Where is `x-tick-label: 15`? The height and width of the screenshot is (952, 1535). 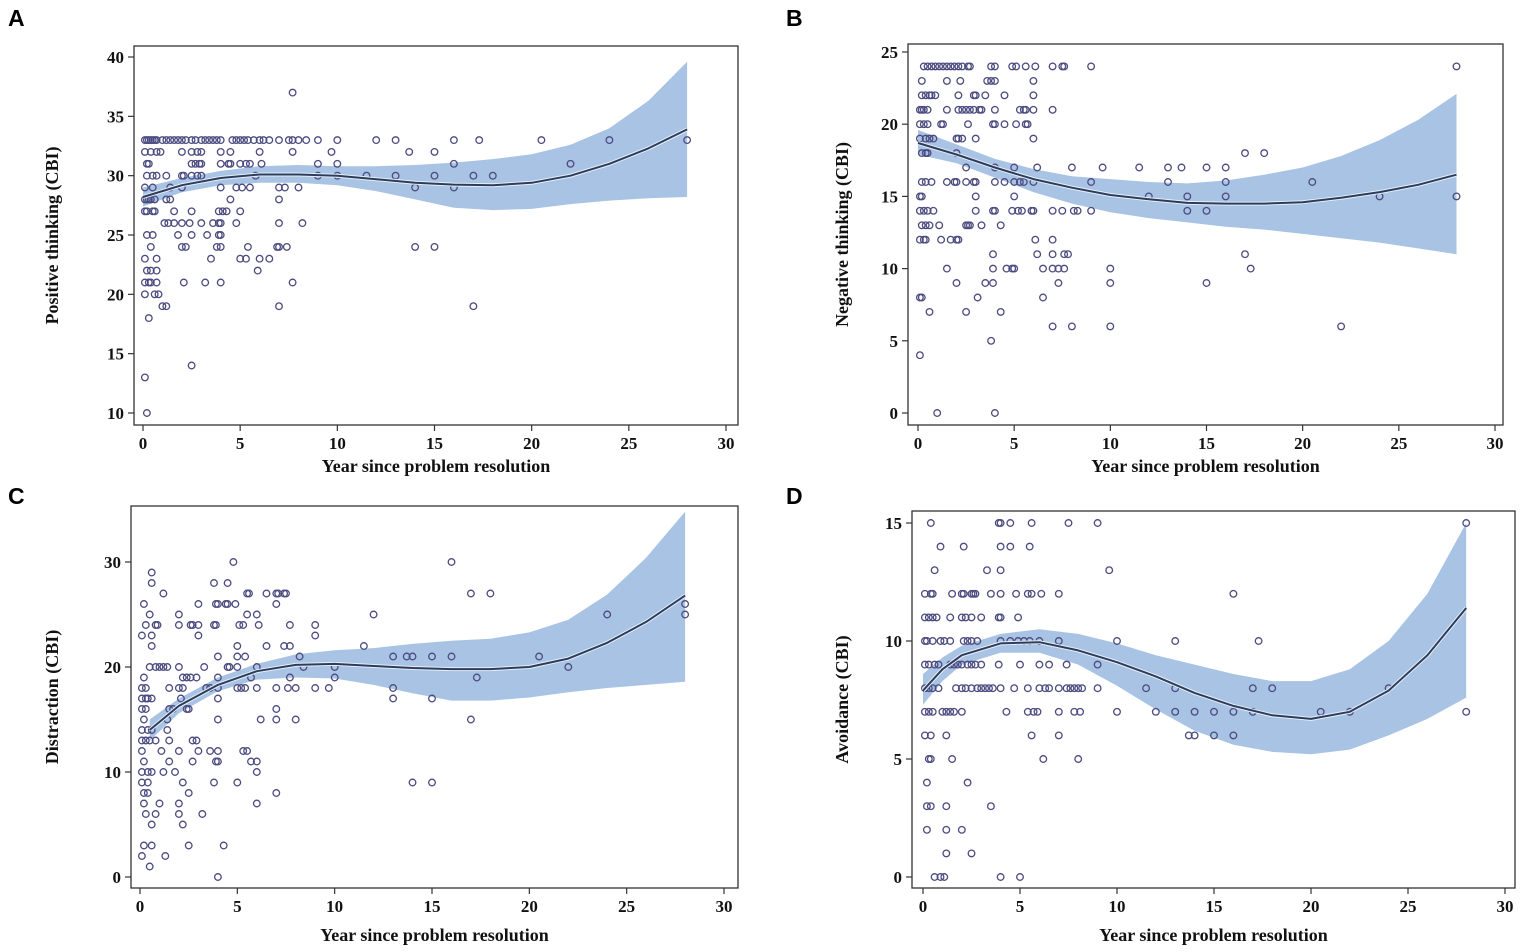
x-tick-label: 15 is located at coordinates (432, 906).